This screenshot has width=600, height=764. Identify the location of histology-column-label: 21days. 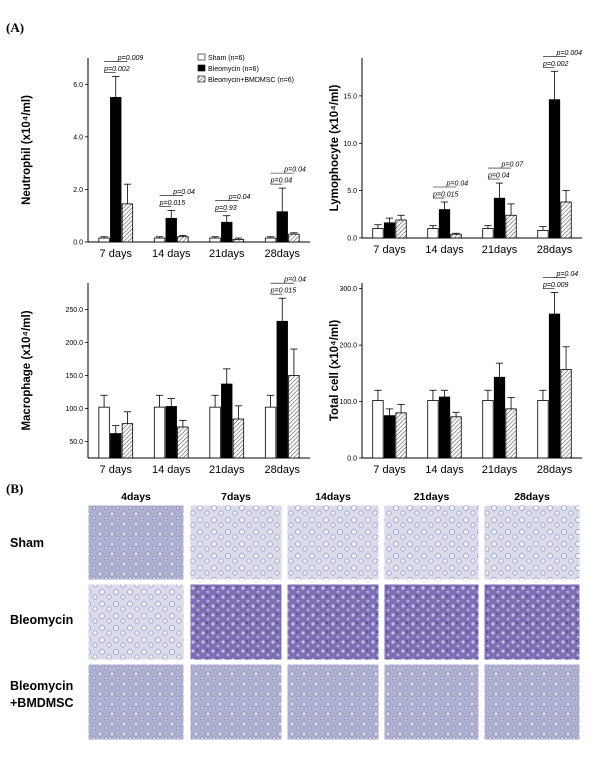
(432, 497).